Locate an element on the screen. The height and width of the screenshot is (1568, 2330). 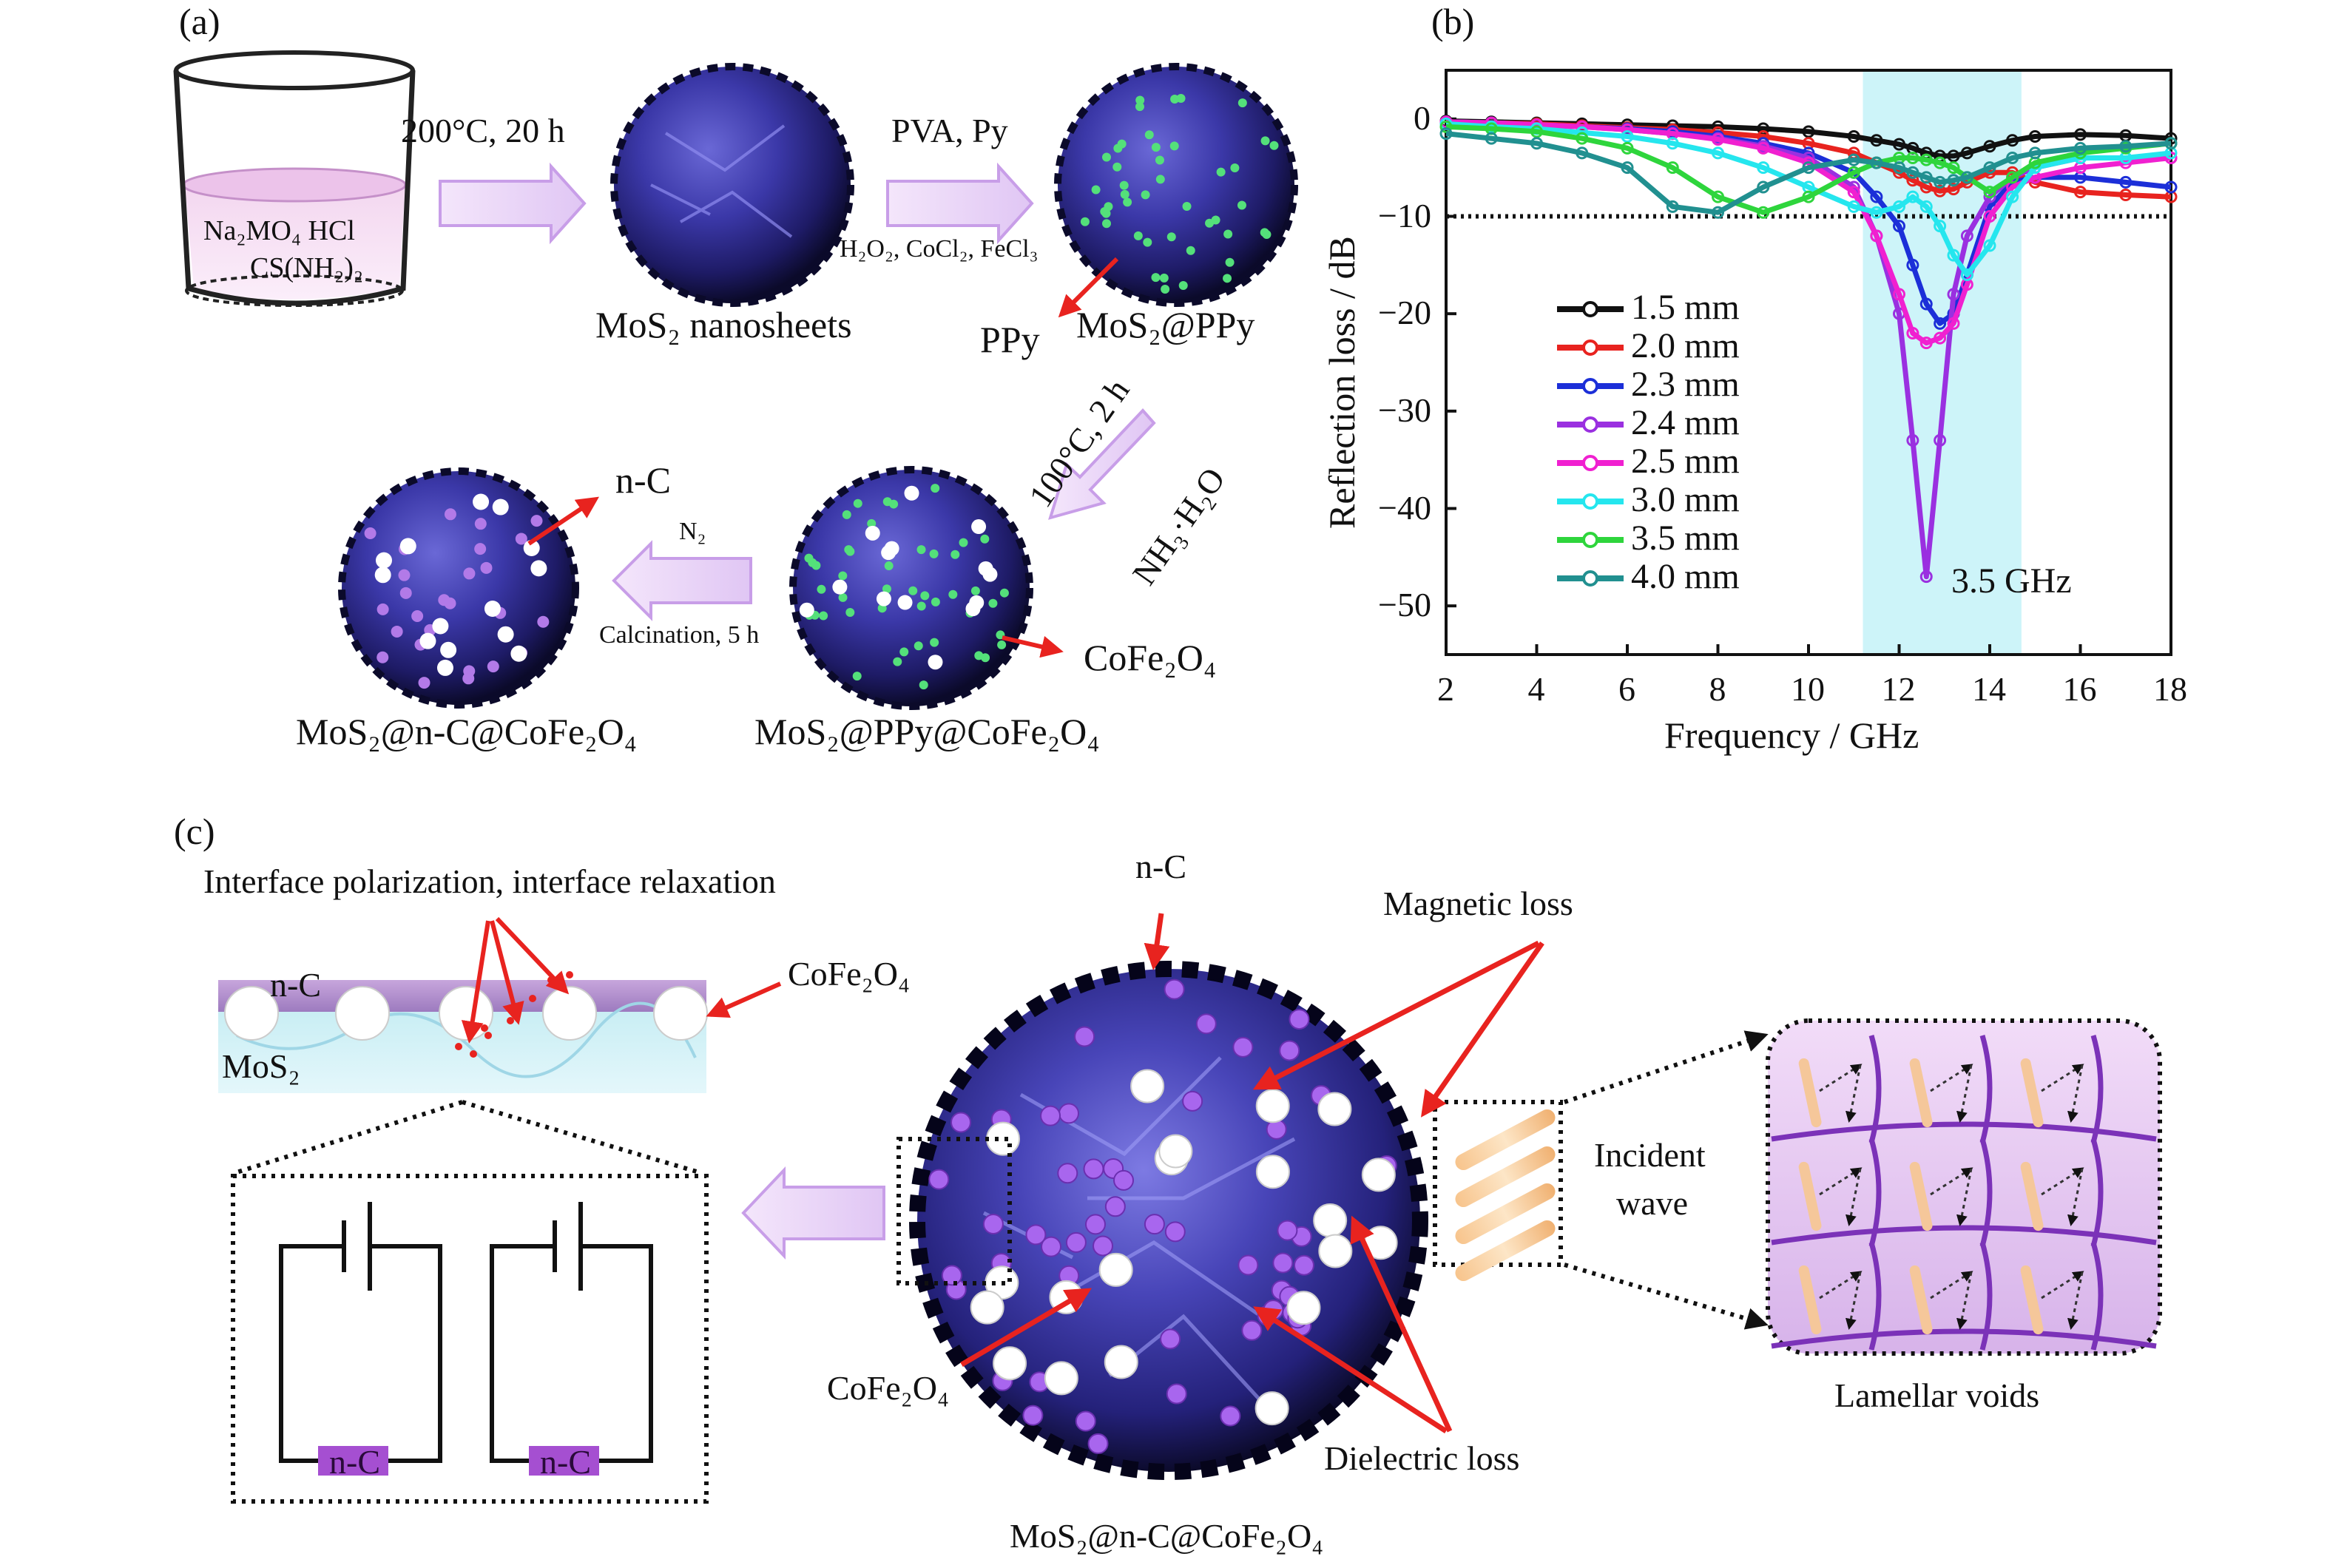
y-tick-label: 0 is located at coordinates (1422, 117).